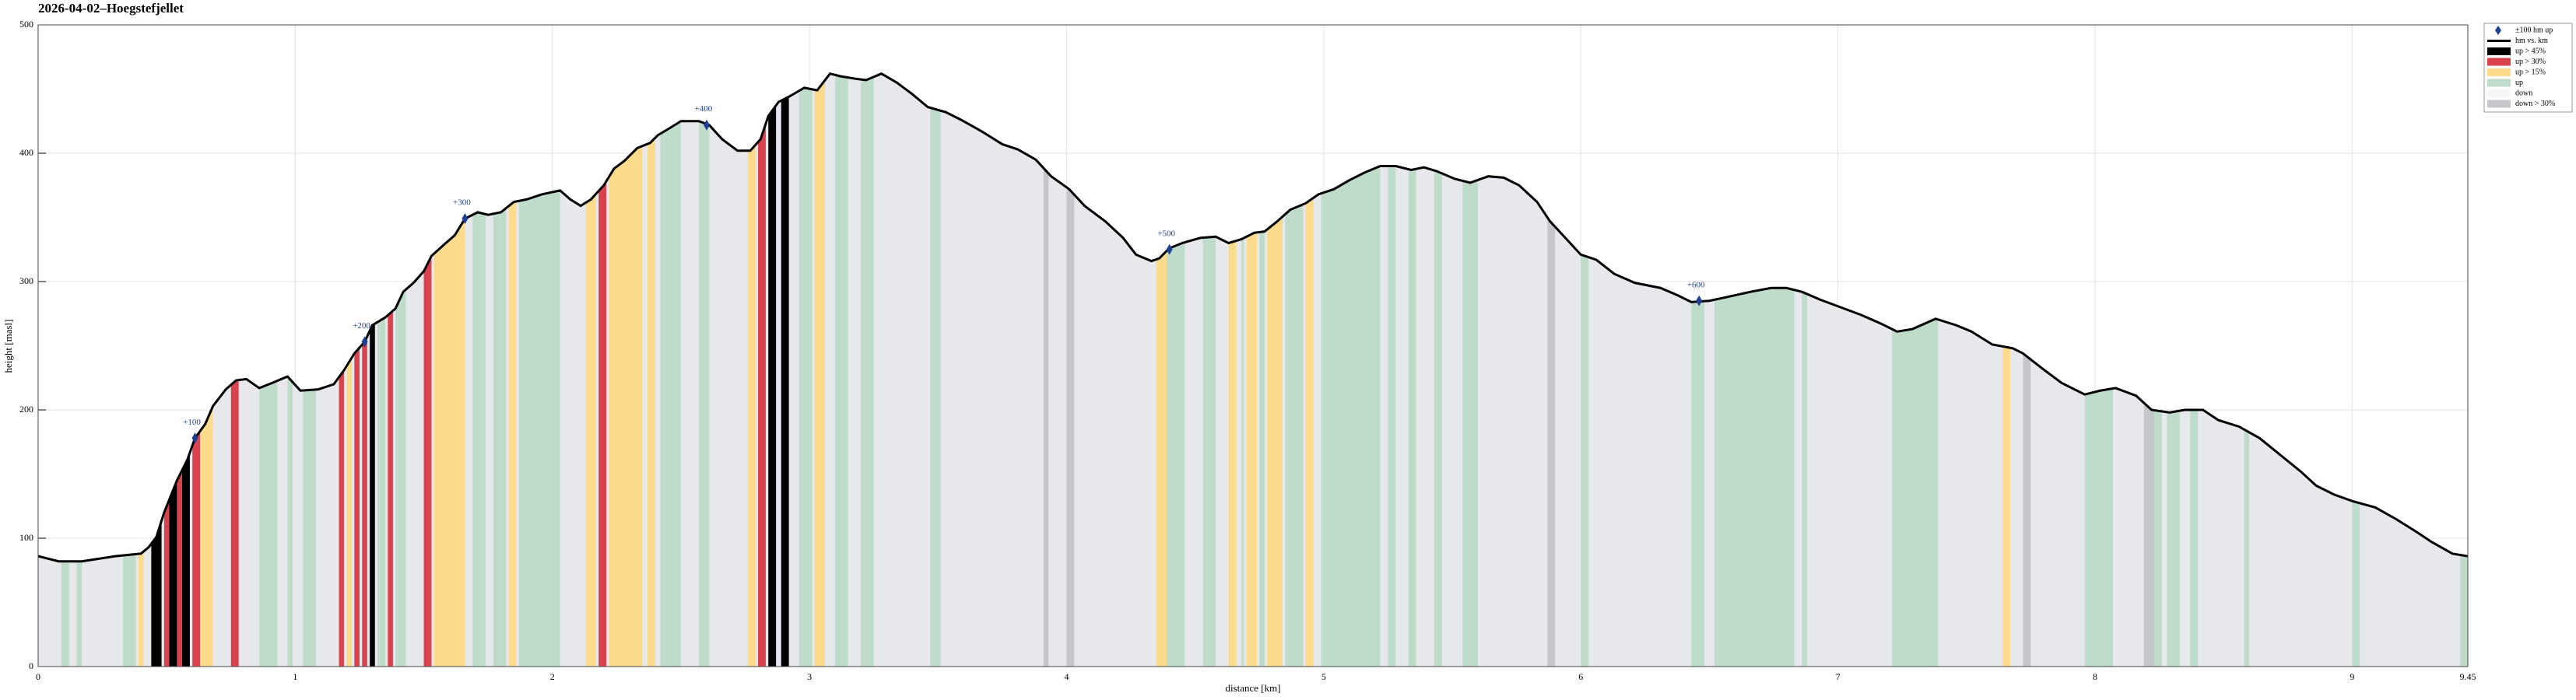 This screenshot has width=2576, height=700. I want to click on legend-label: hm vs. km, so click(2532, 41).